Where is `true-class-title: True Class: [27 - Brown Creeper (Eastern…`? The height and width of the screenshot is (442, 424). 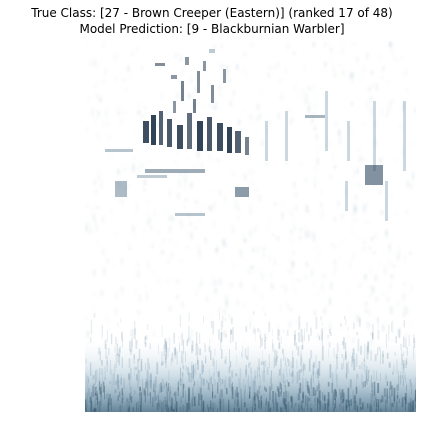 true-class-title: True Class: [27 - Brown Creeper (Eastern… is located at coordinates (212, 13).